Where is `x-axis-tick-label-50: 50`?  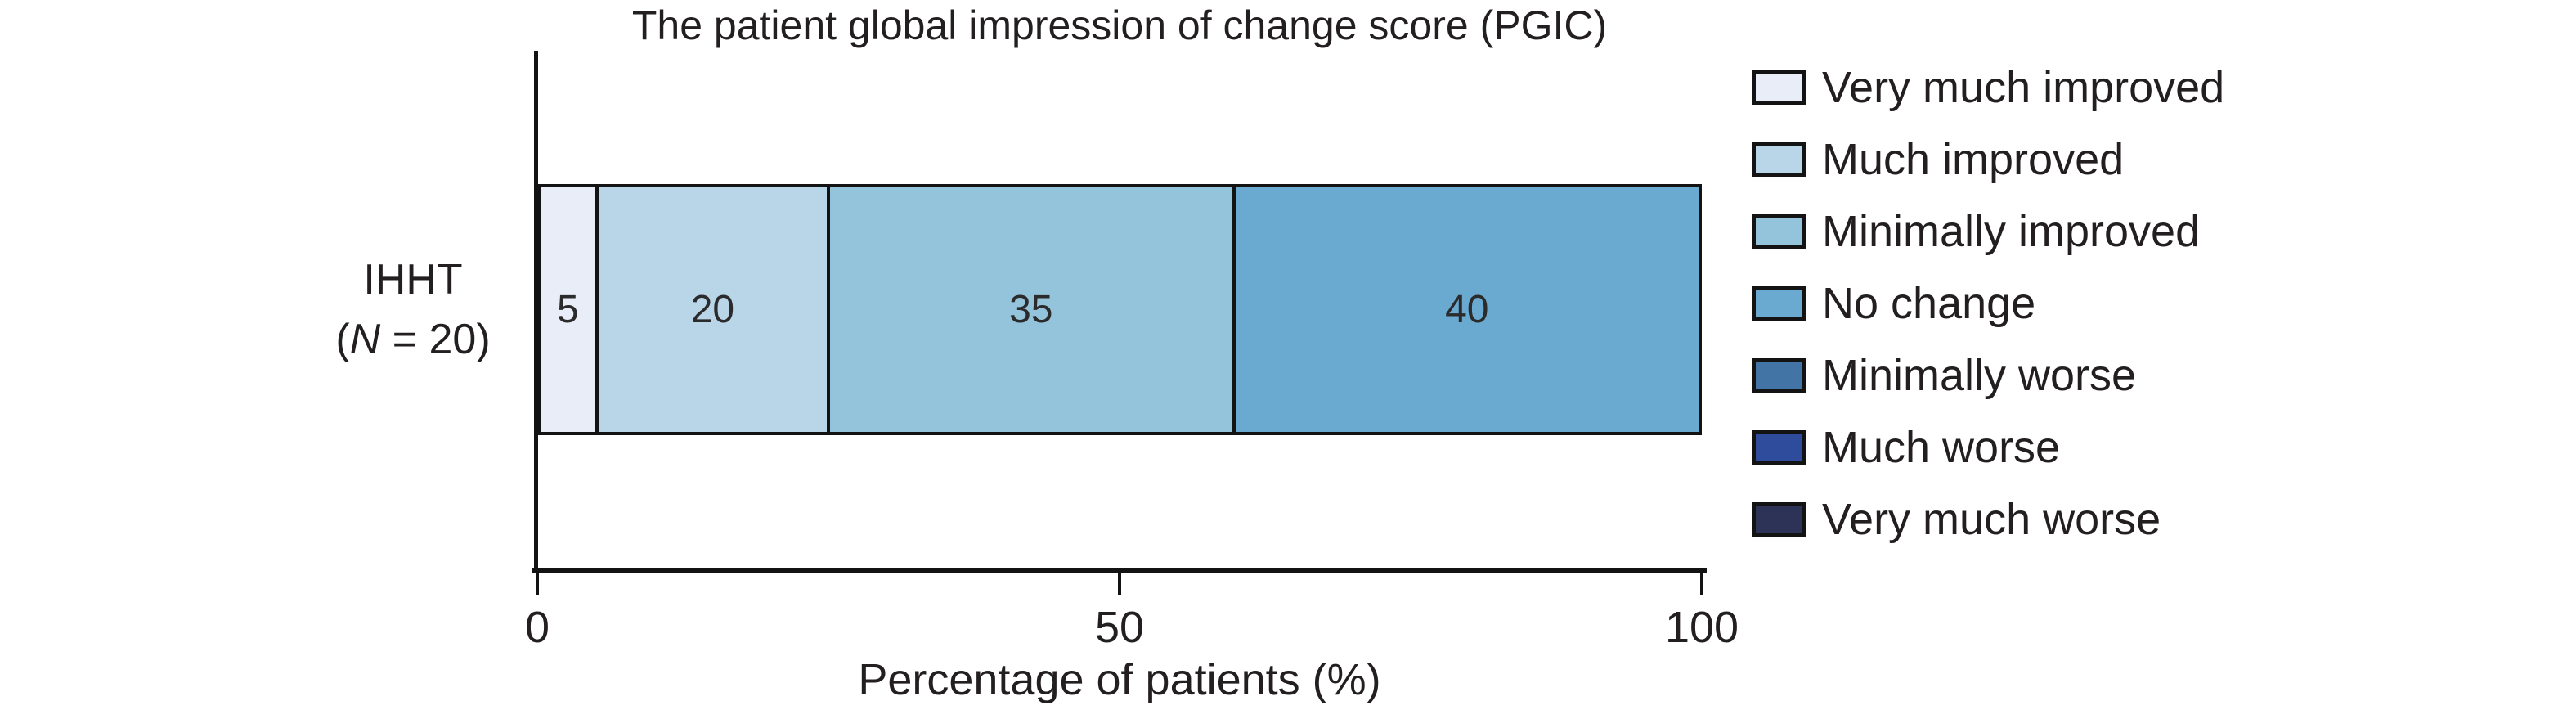 x-axis-tick-label-50: 50 is located at coordinates (1119, 627).